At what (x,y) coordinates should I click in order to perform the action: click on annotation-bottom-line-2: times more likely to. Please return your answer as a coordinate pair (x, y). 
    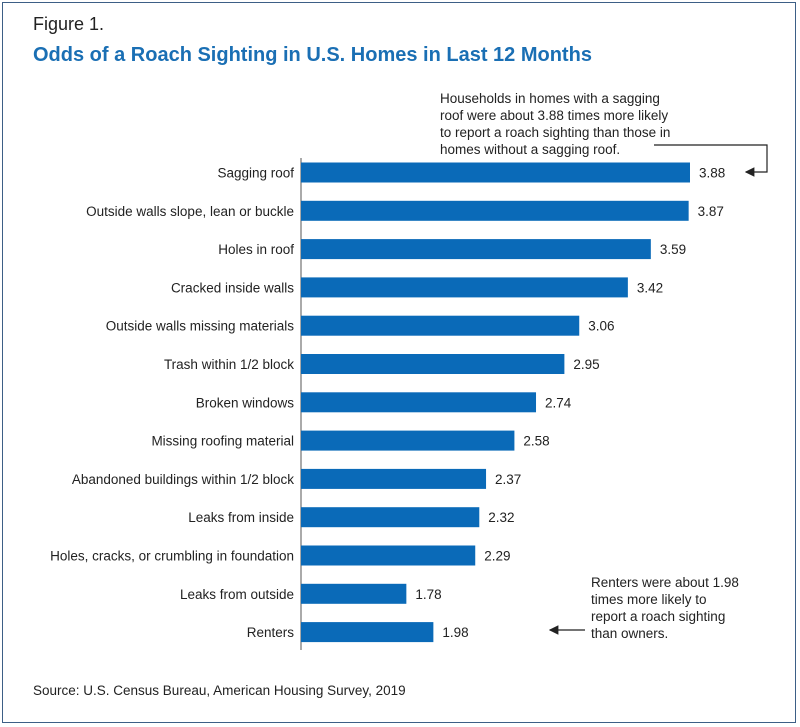
    Looking at the image, I should click on (649, 599).